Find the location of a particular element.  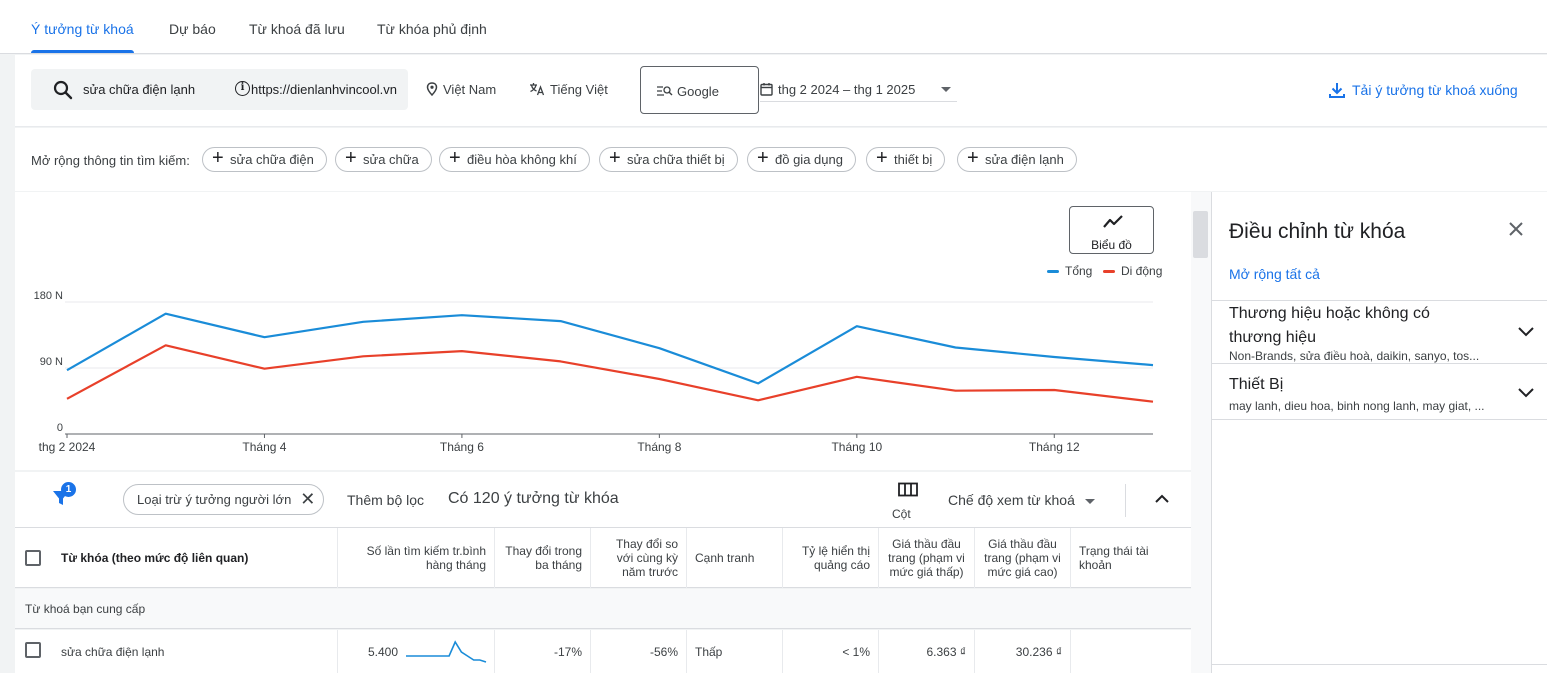

avg-searches-cell: 5.400 is located at coordinates (416, 651).